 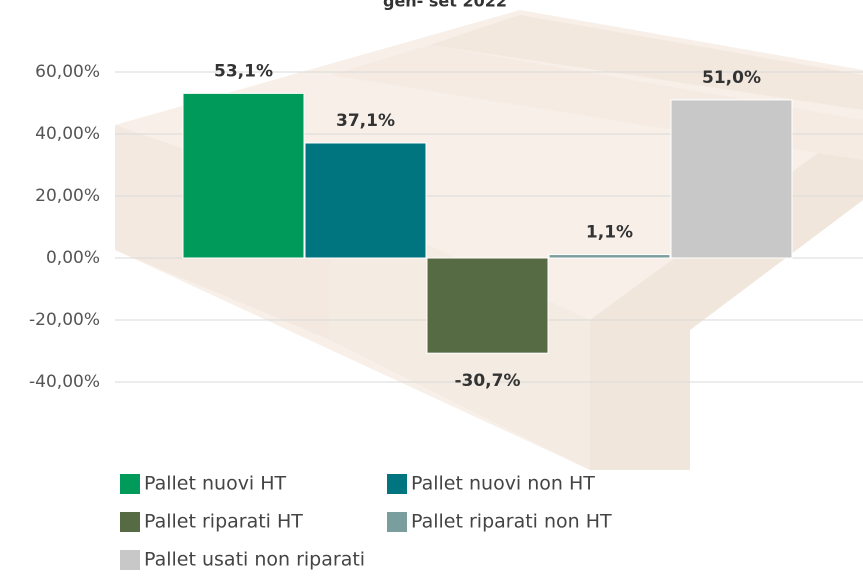 What do you see at coordinates (731, 78) in the screenshot?
I see `value-label: 51,0%` at bounding box center [731, 78].